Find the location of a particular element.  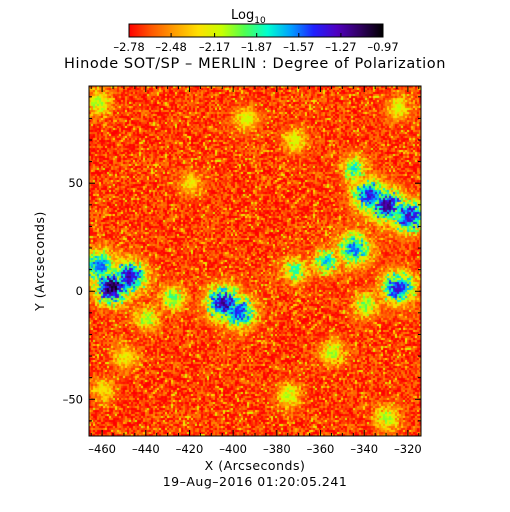

colorbar-tick-label: –1.87 is located at coordinates (256, 47).